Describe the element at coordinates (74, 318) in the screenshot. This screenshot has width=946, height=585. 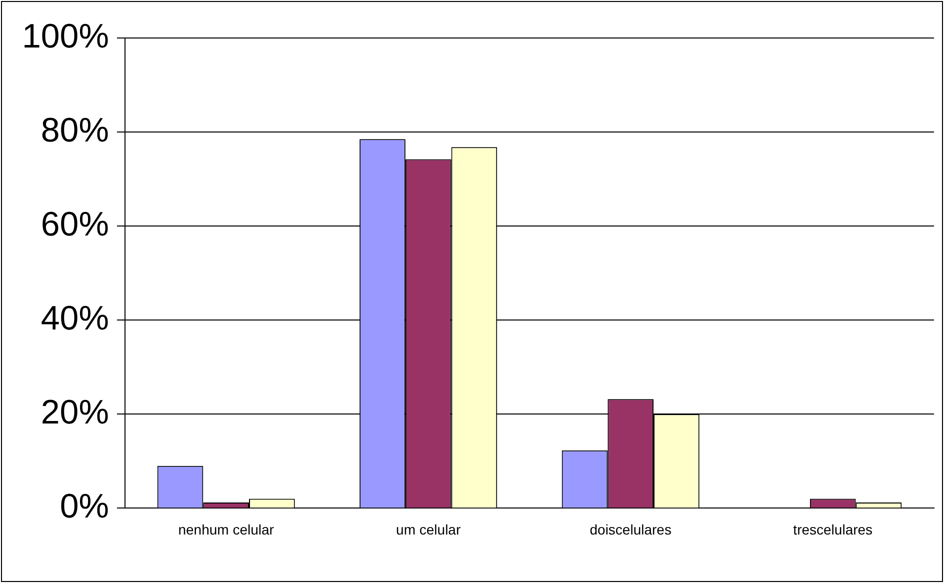
I see `y-tick-label: 40%` at that location.